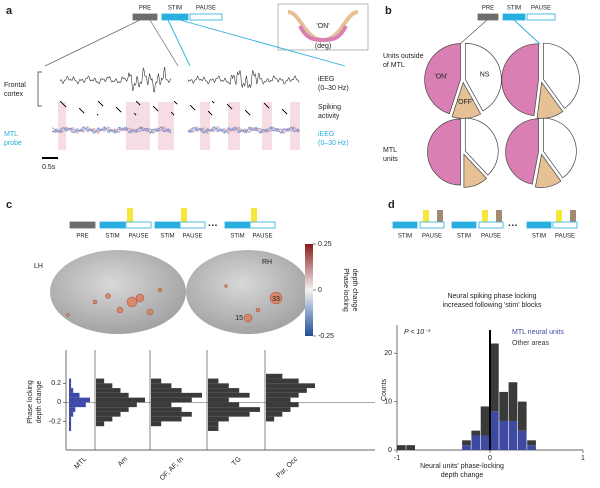 This screenshot has width=600, height=488. What do you see at coordinates (491, 296) in the screenshot?
I see `chart-title: Neural spiking phase locking` at bounding box center [491, 296].